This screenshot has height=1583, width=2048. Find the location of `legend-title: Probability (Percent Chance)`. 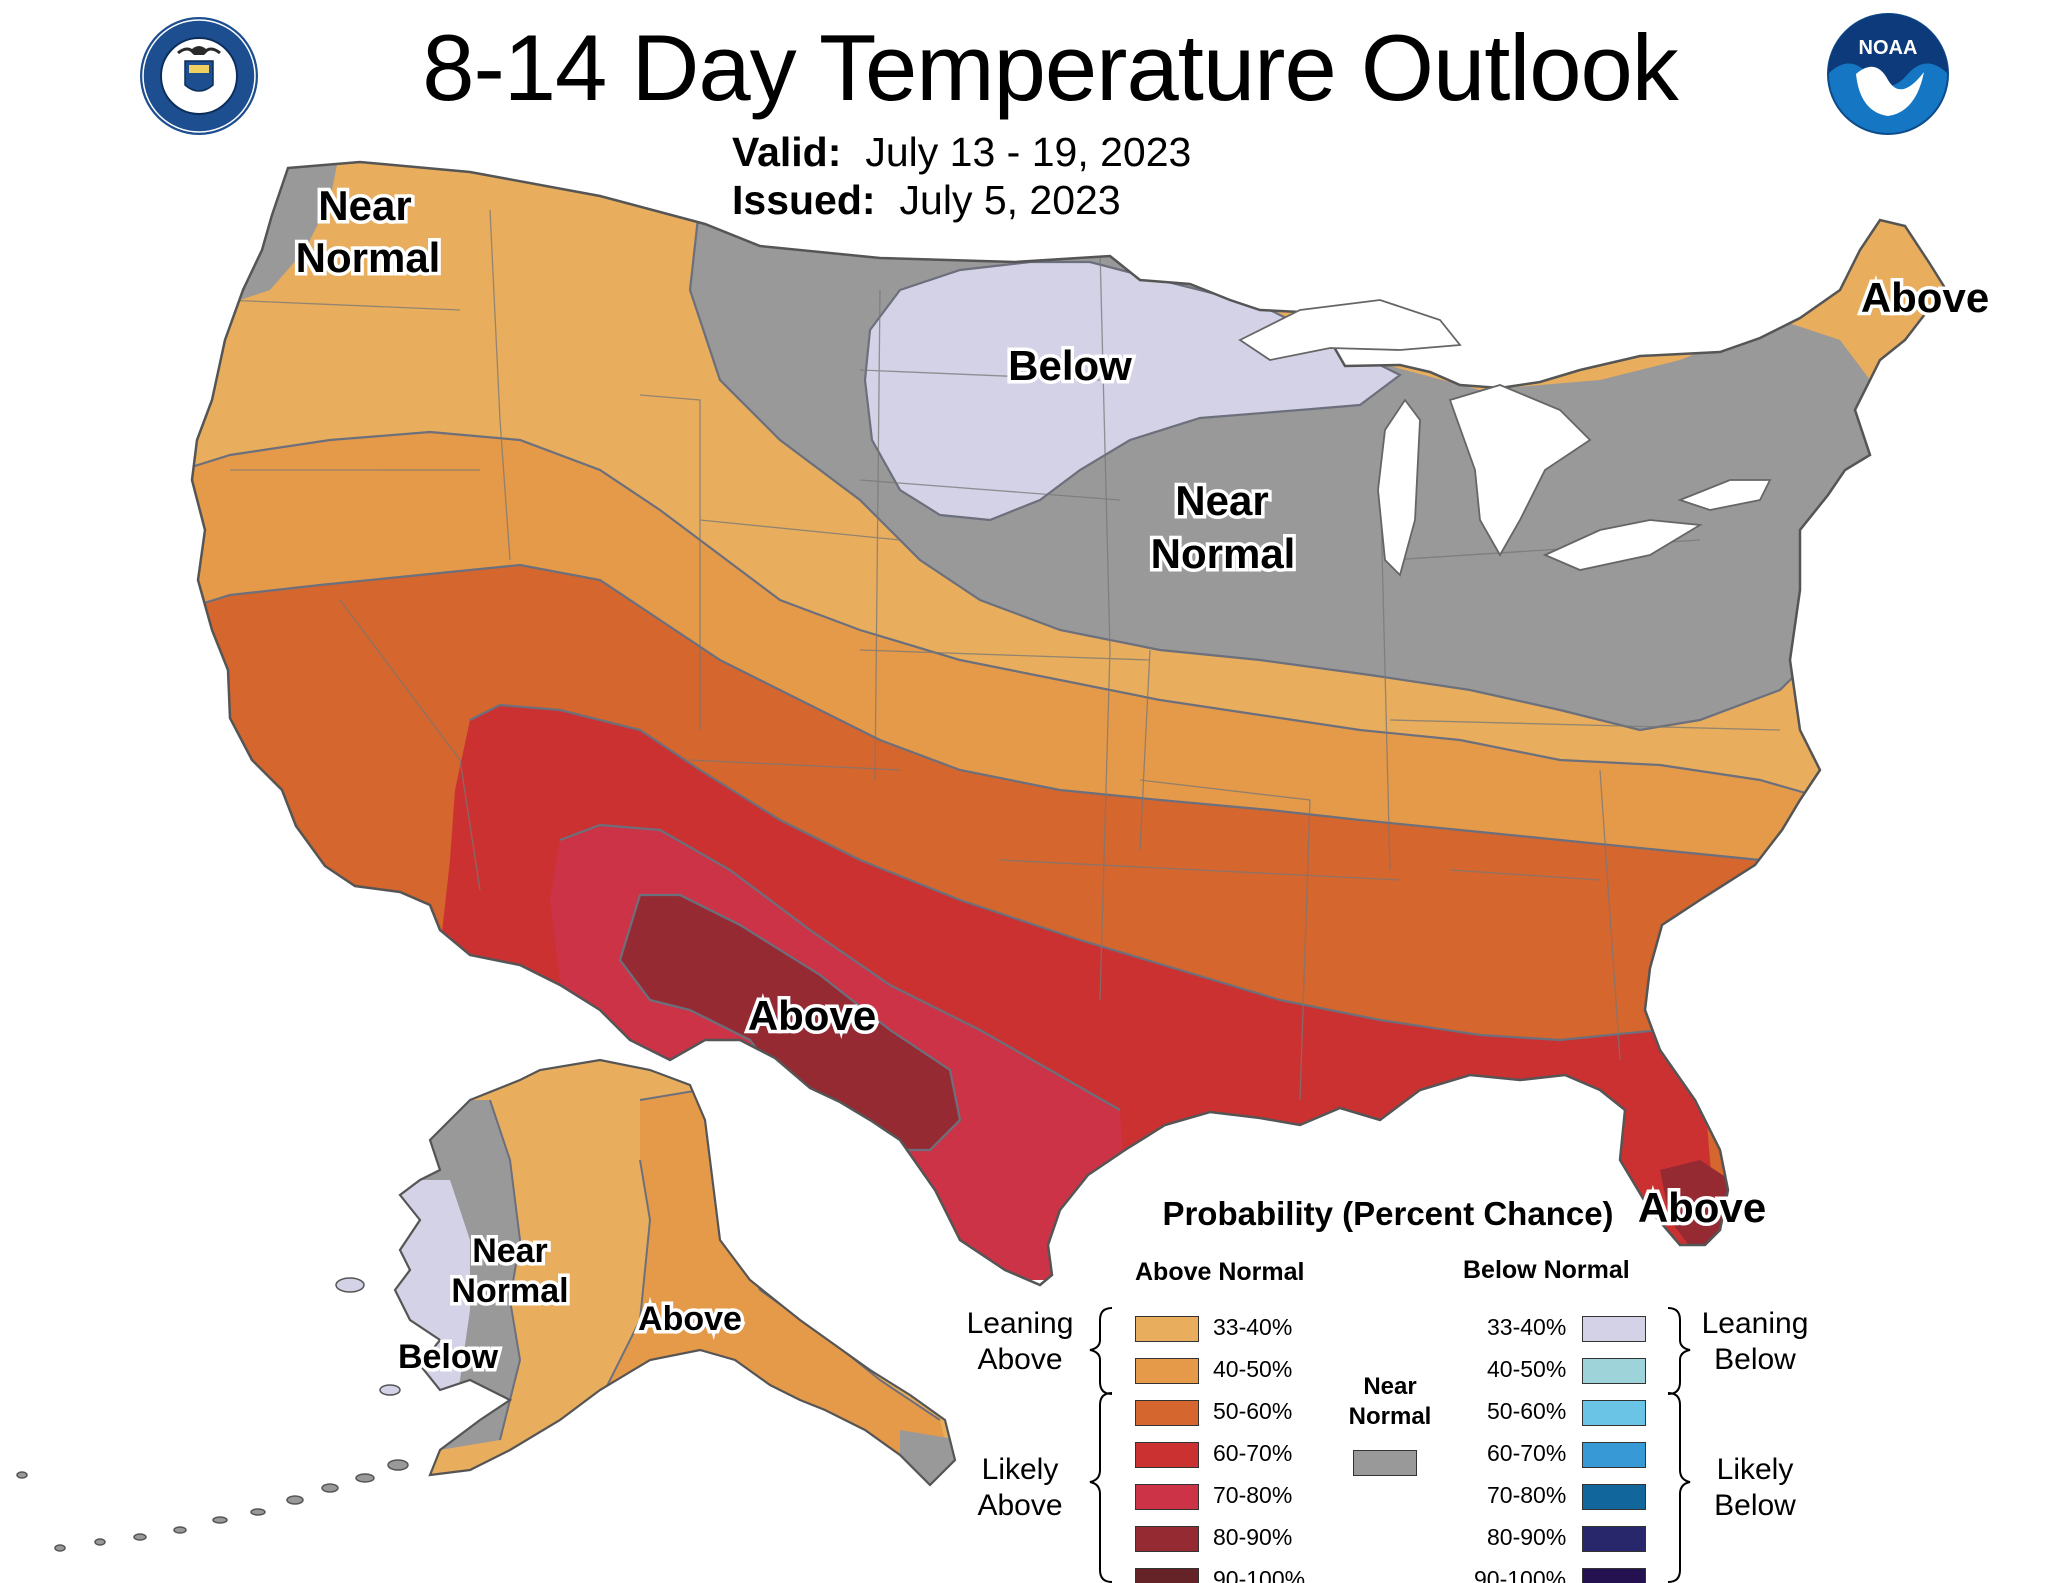

legend-title: Probability (Percent Chance) is located at coordinates (1388, 1213).